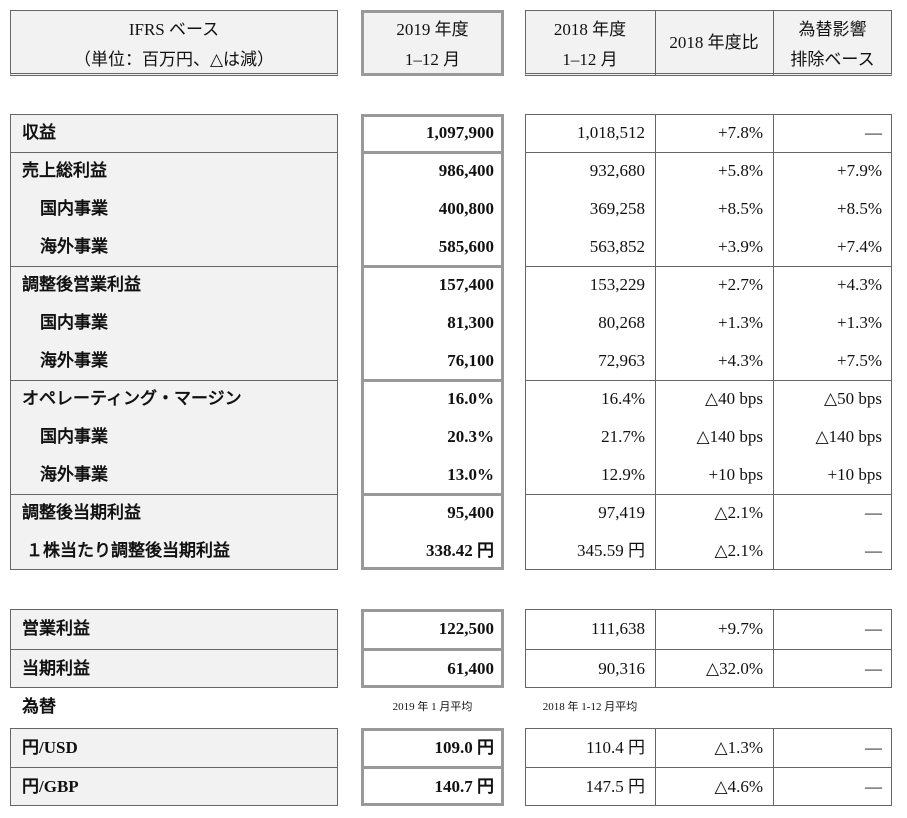 This screenshot has height=818, width=907. Describe the element at coordinates (832, 29) in the screenshot. I see `header-fx-neutral: 為替影響` at that location.